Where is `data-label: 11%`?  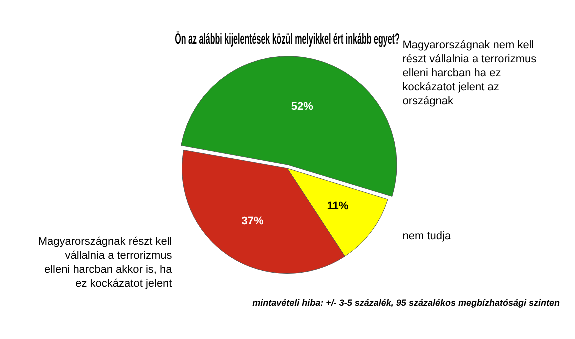 data-label: 11% is located at coordinates (338, 206).